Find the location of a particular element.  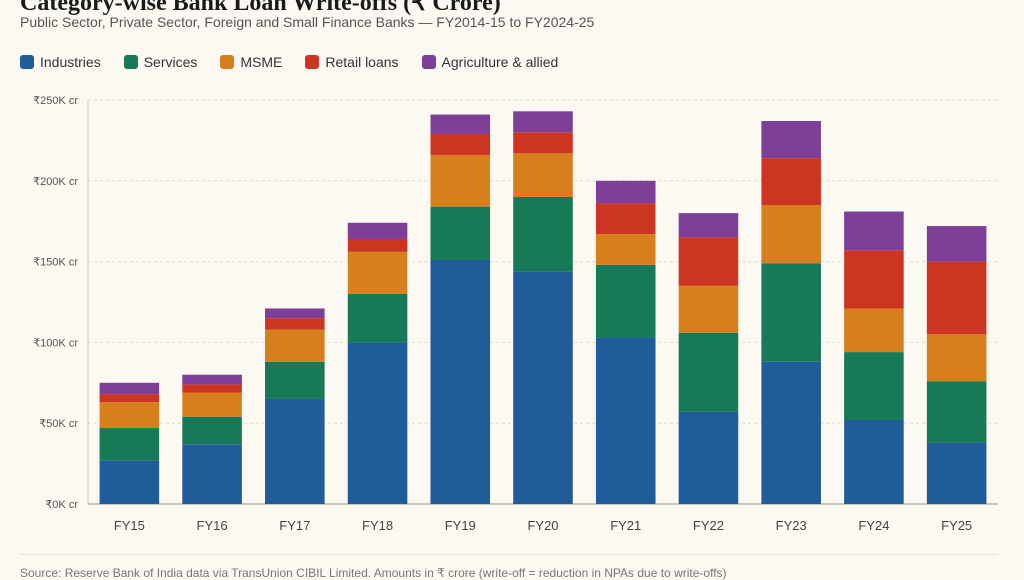

bar-industries-fy18 is located at coordinates (377, 423).